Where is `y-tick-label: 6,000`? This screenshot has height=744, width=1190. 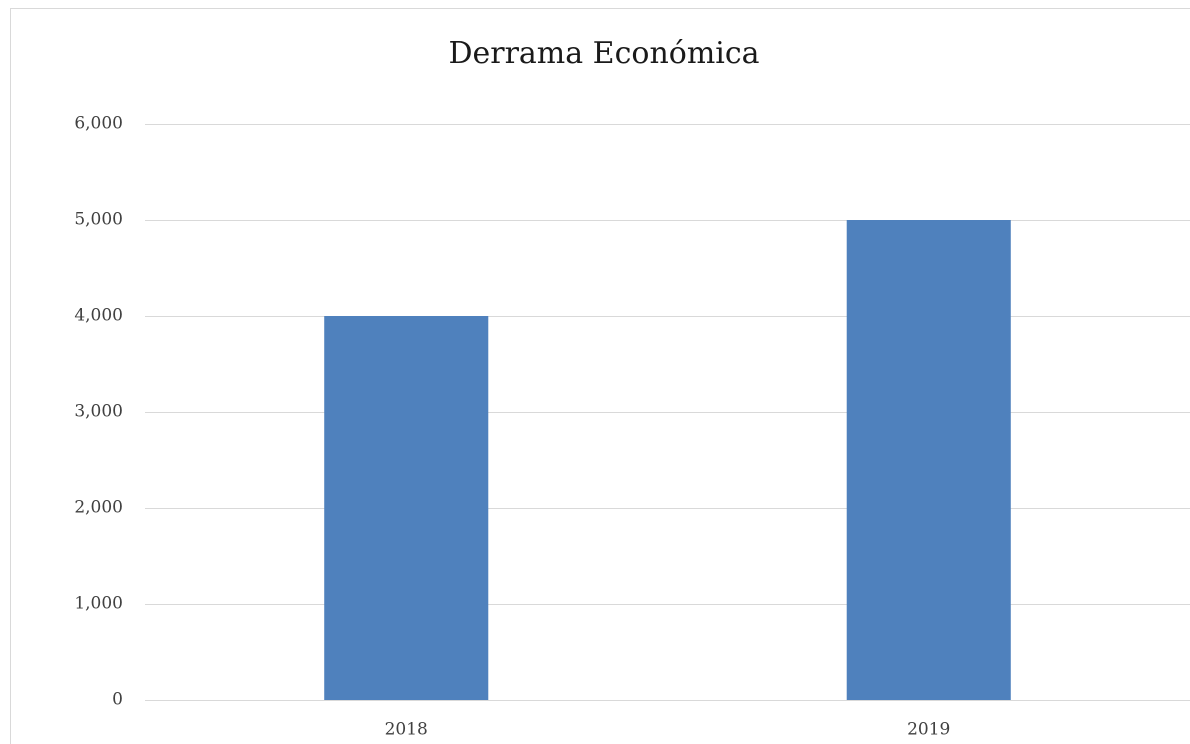 y-tick-label: 6,000 is located at coordinates (98, 124).